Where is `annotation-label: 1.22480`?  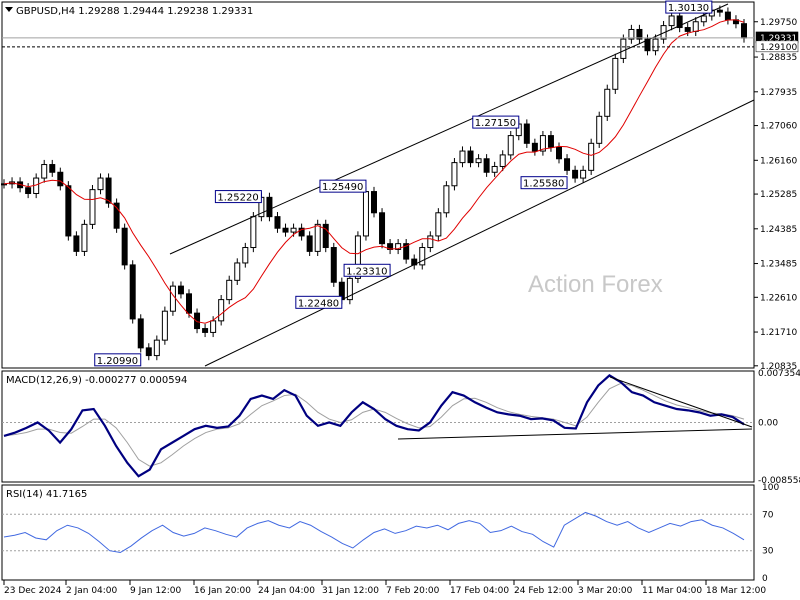
annotation-label: 1.22480 is located at coordinates (319, 302).